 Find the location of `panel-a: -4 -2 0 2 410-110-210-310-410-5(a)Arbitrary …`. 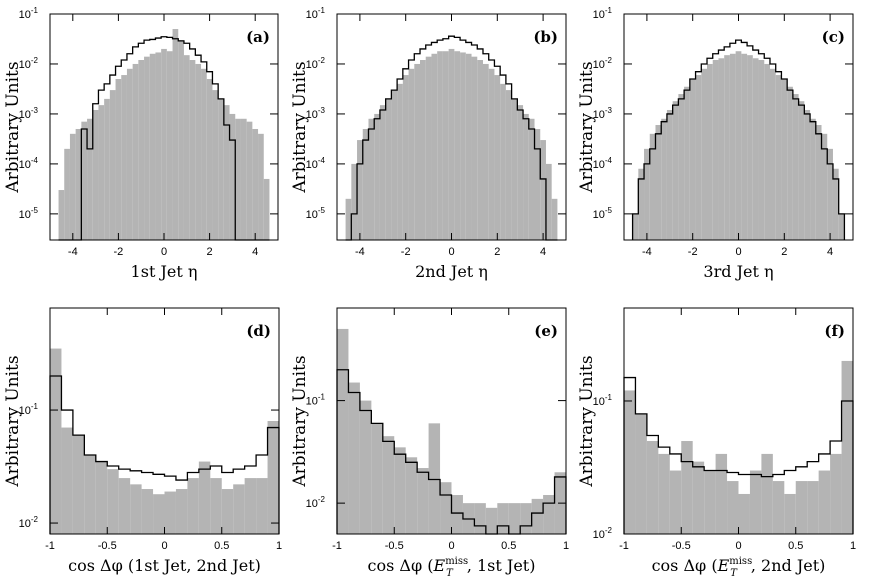

panel-a: -4 -2 0 2 410-110-210-310-410-5(a)Arbitrary … is located at coordinates (141, 143).